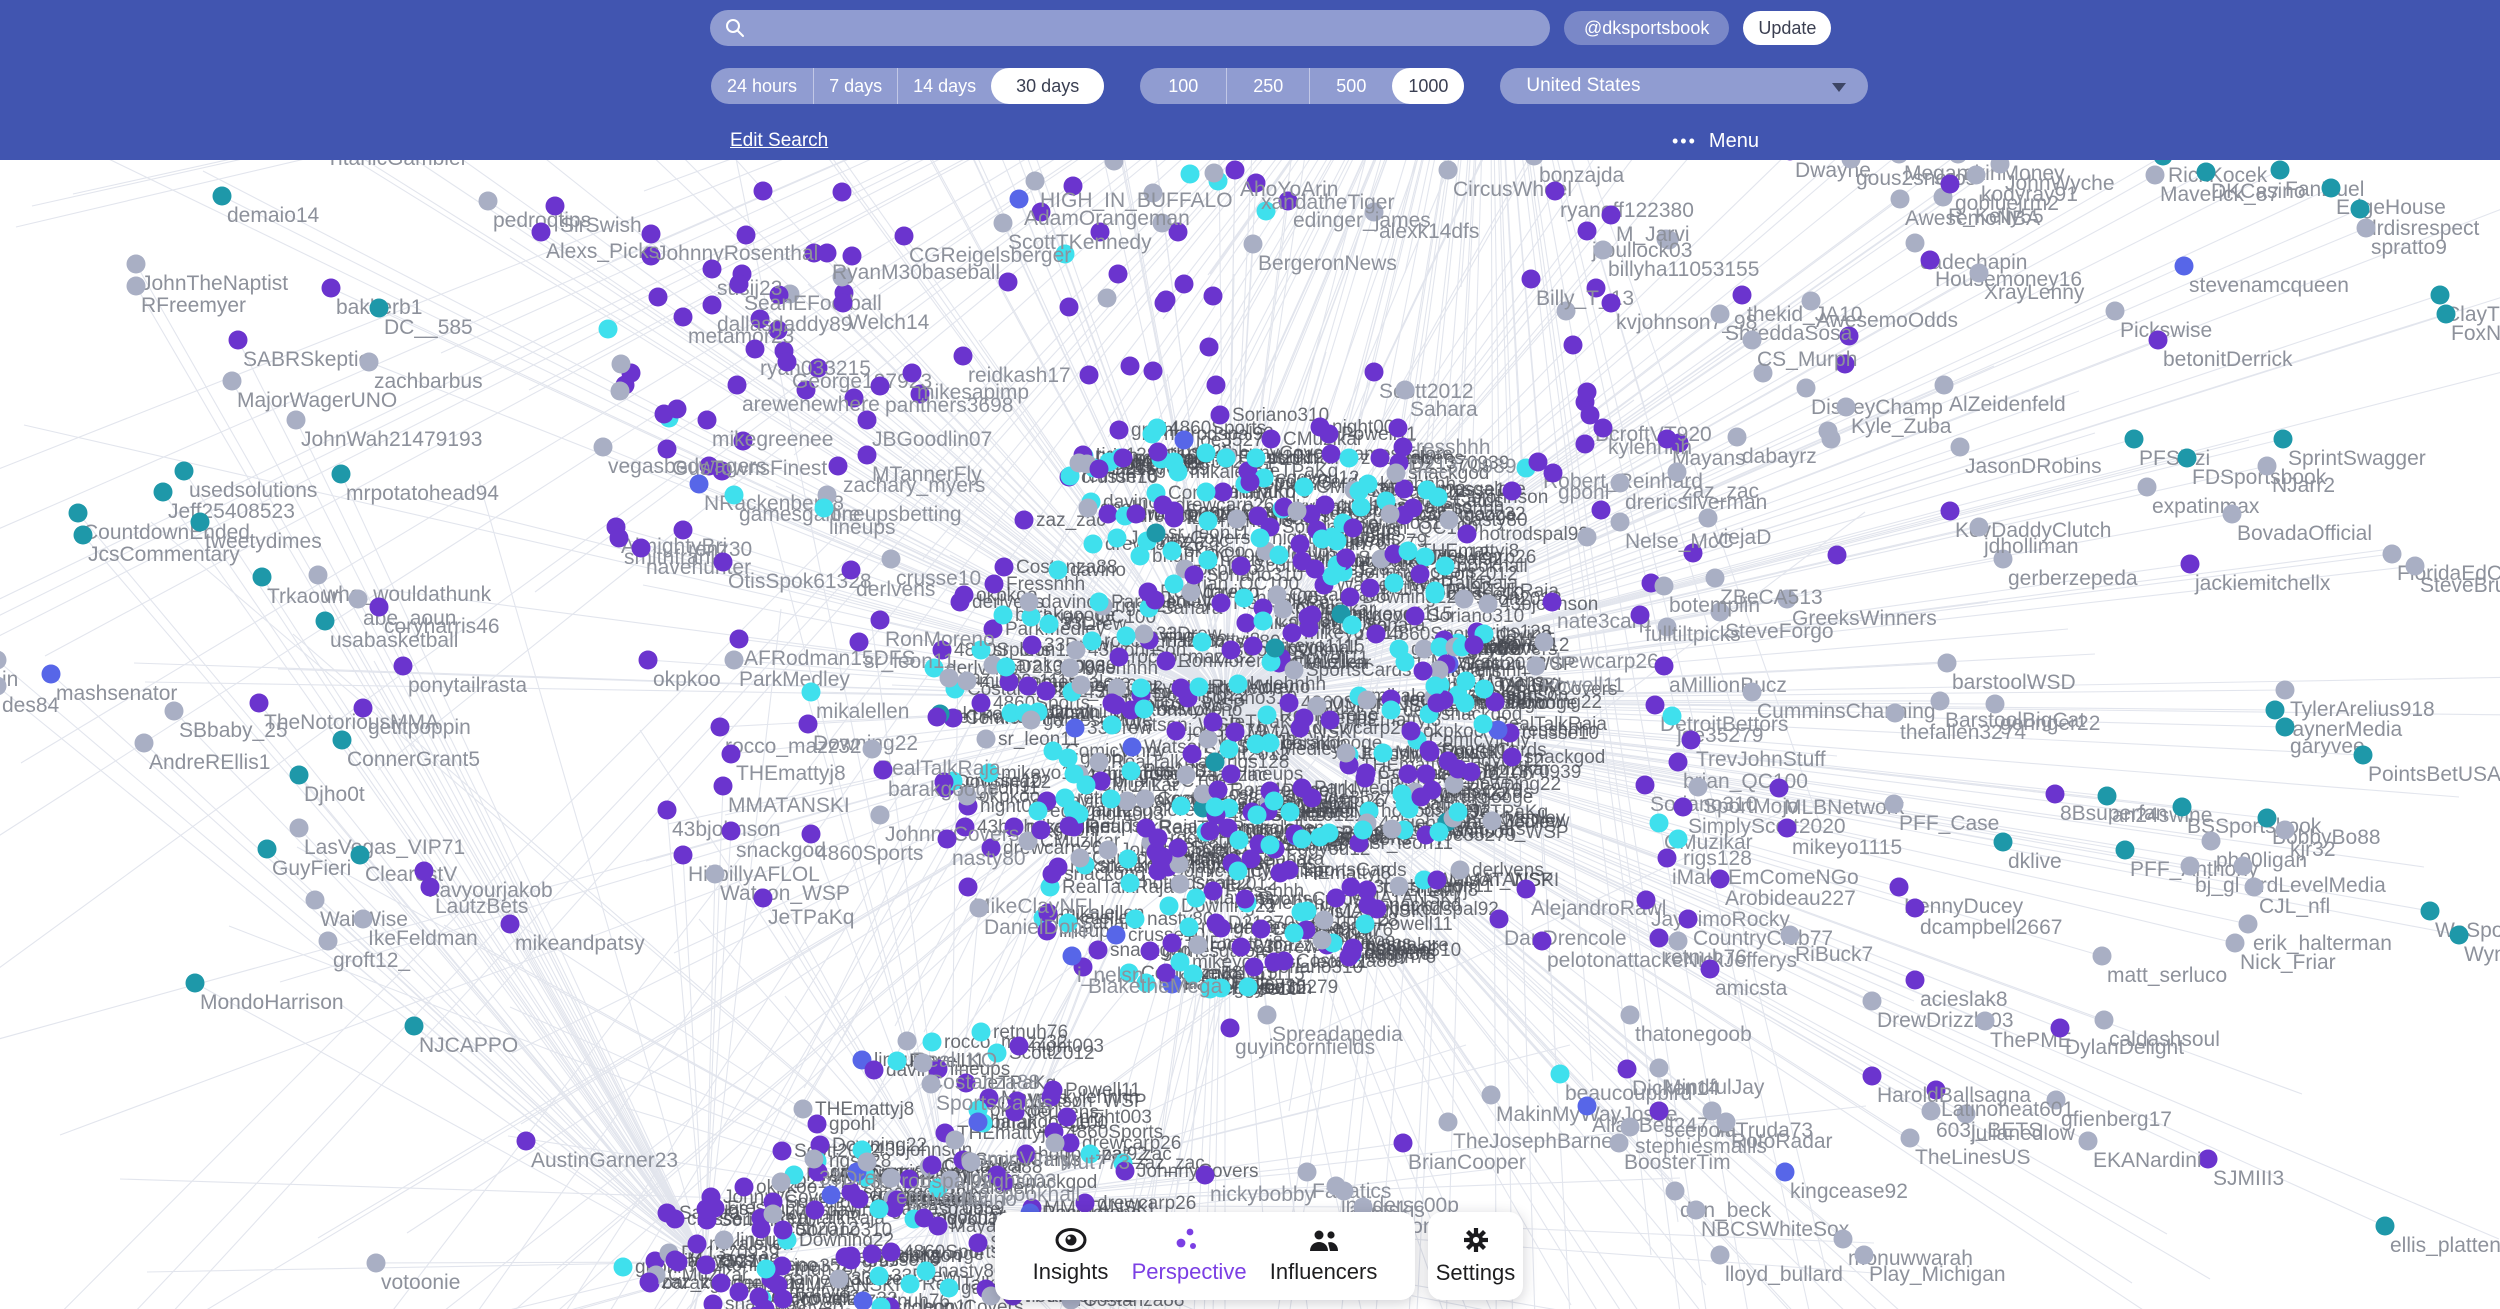 This screenshot has width=2500, height=1309. Describe the element at coordinates (1646, 426) in the screenshot. I see `graph-node: BcroftVT920` at that location.